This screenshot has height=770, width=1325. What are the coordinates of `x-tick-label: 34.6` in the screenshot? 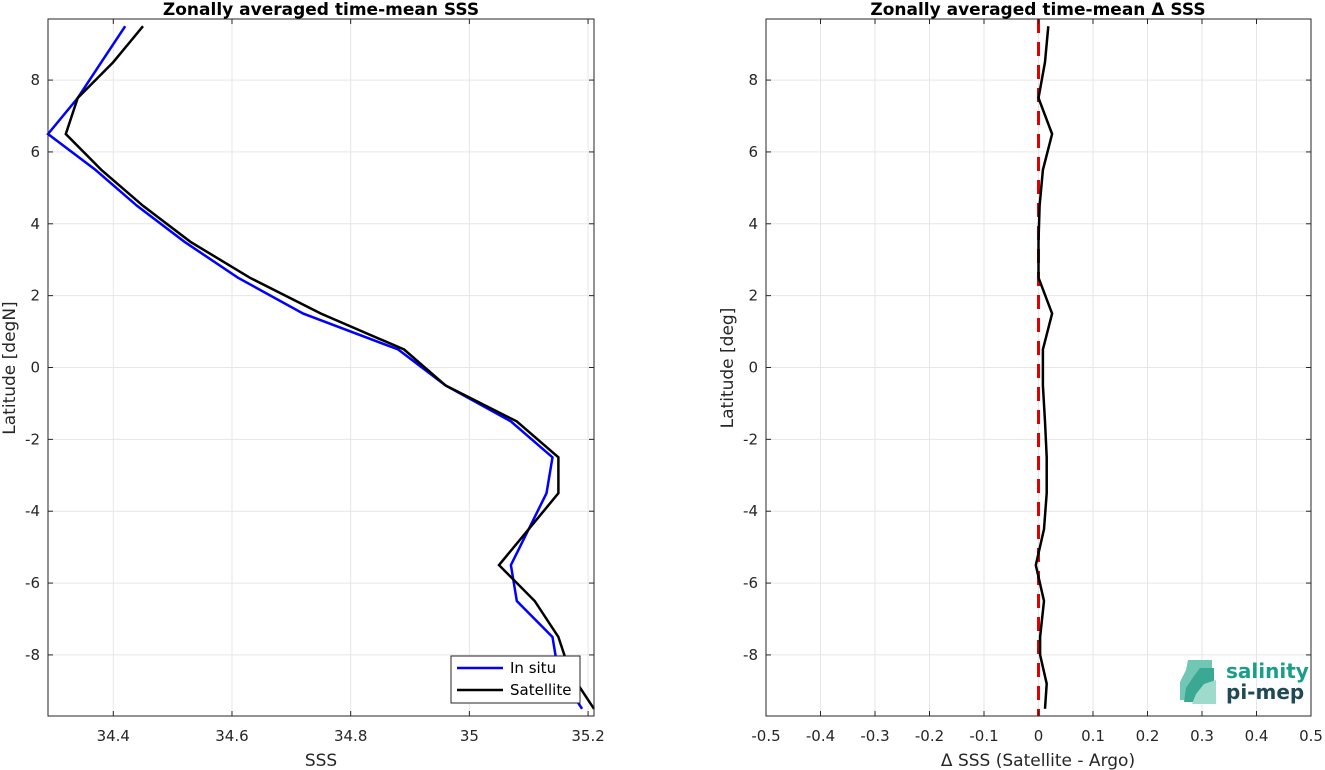 It's located at (231, 736).